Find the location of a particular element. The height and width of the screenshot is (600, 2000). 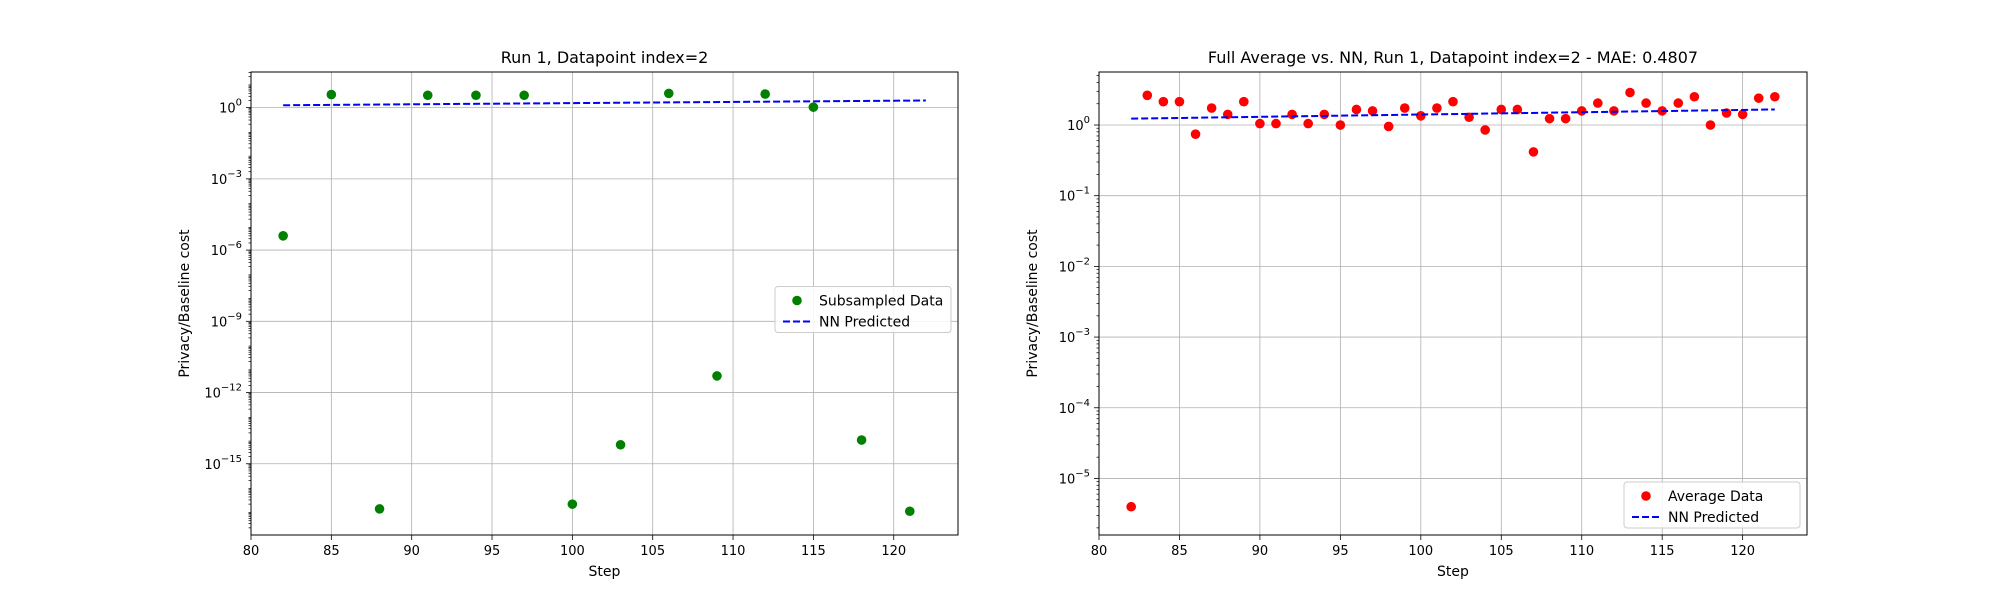

legend: Subsampled Data NN Predicted is located at coordinates (863, 309).